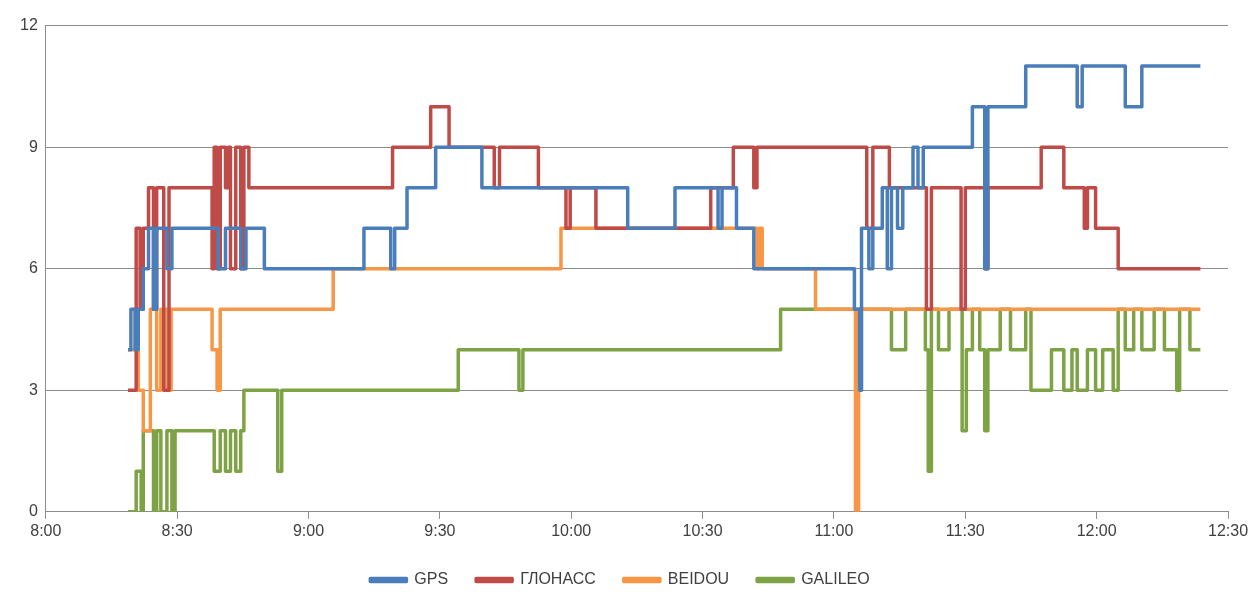  I want to click on x-tick-label: 10:30, so click(702, 530).